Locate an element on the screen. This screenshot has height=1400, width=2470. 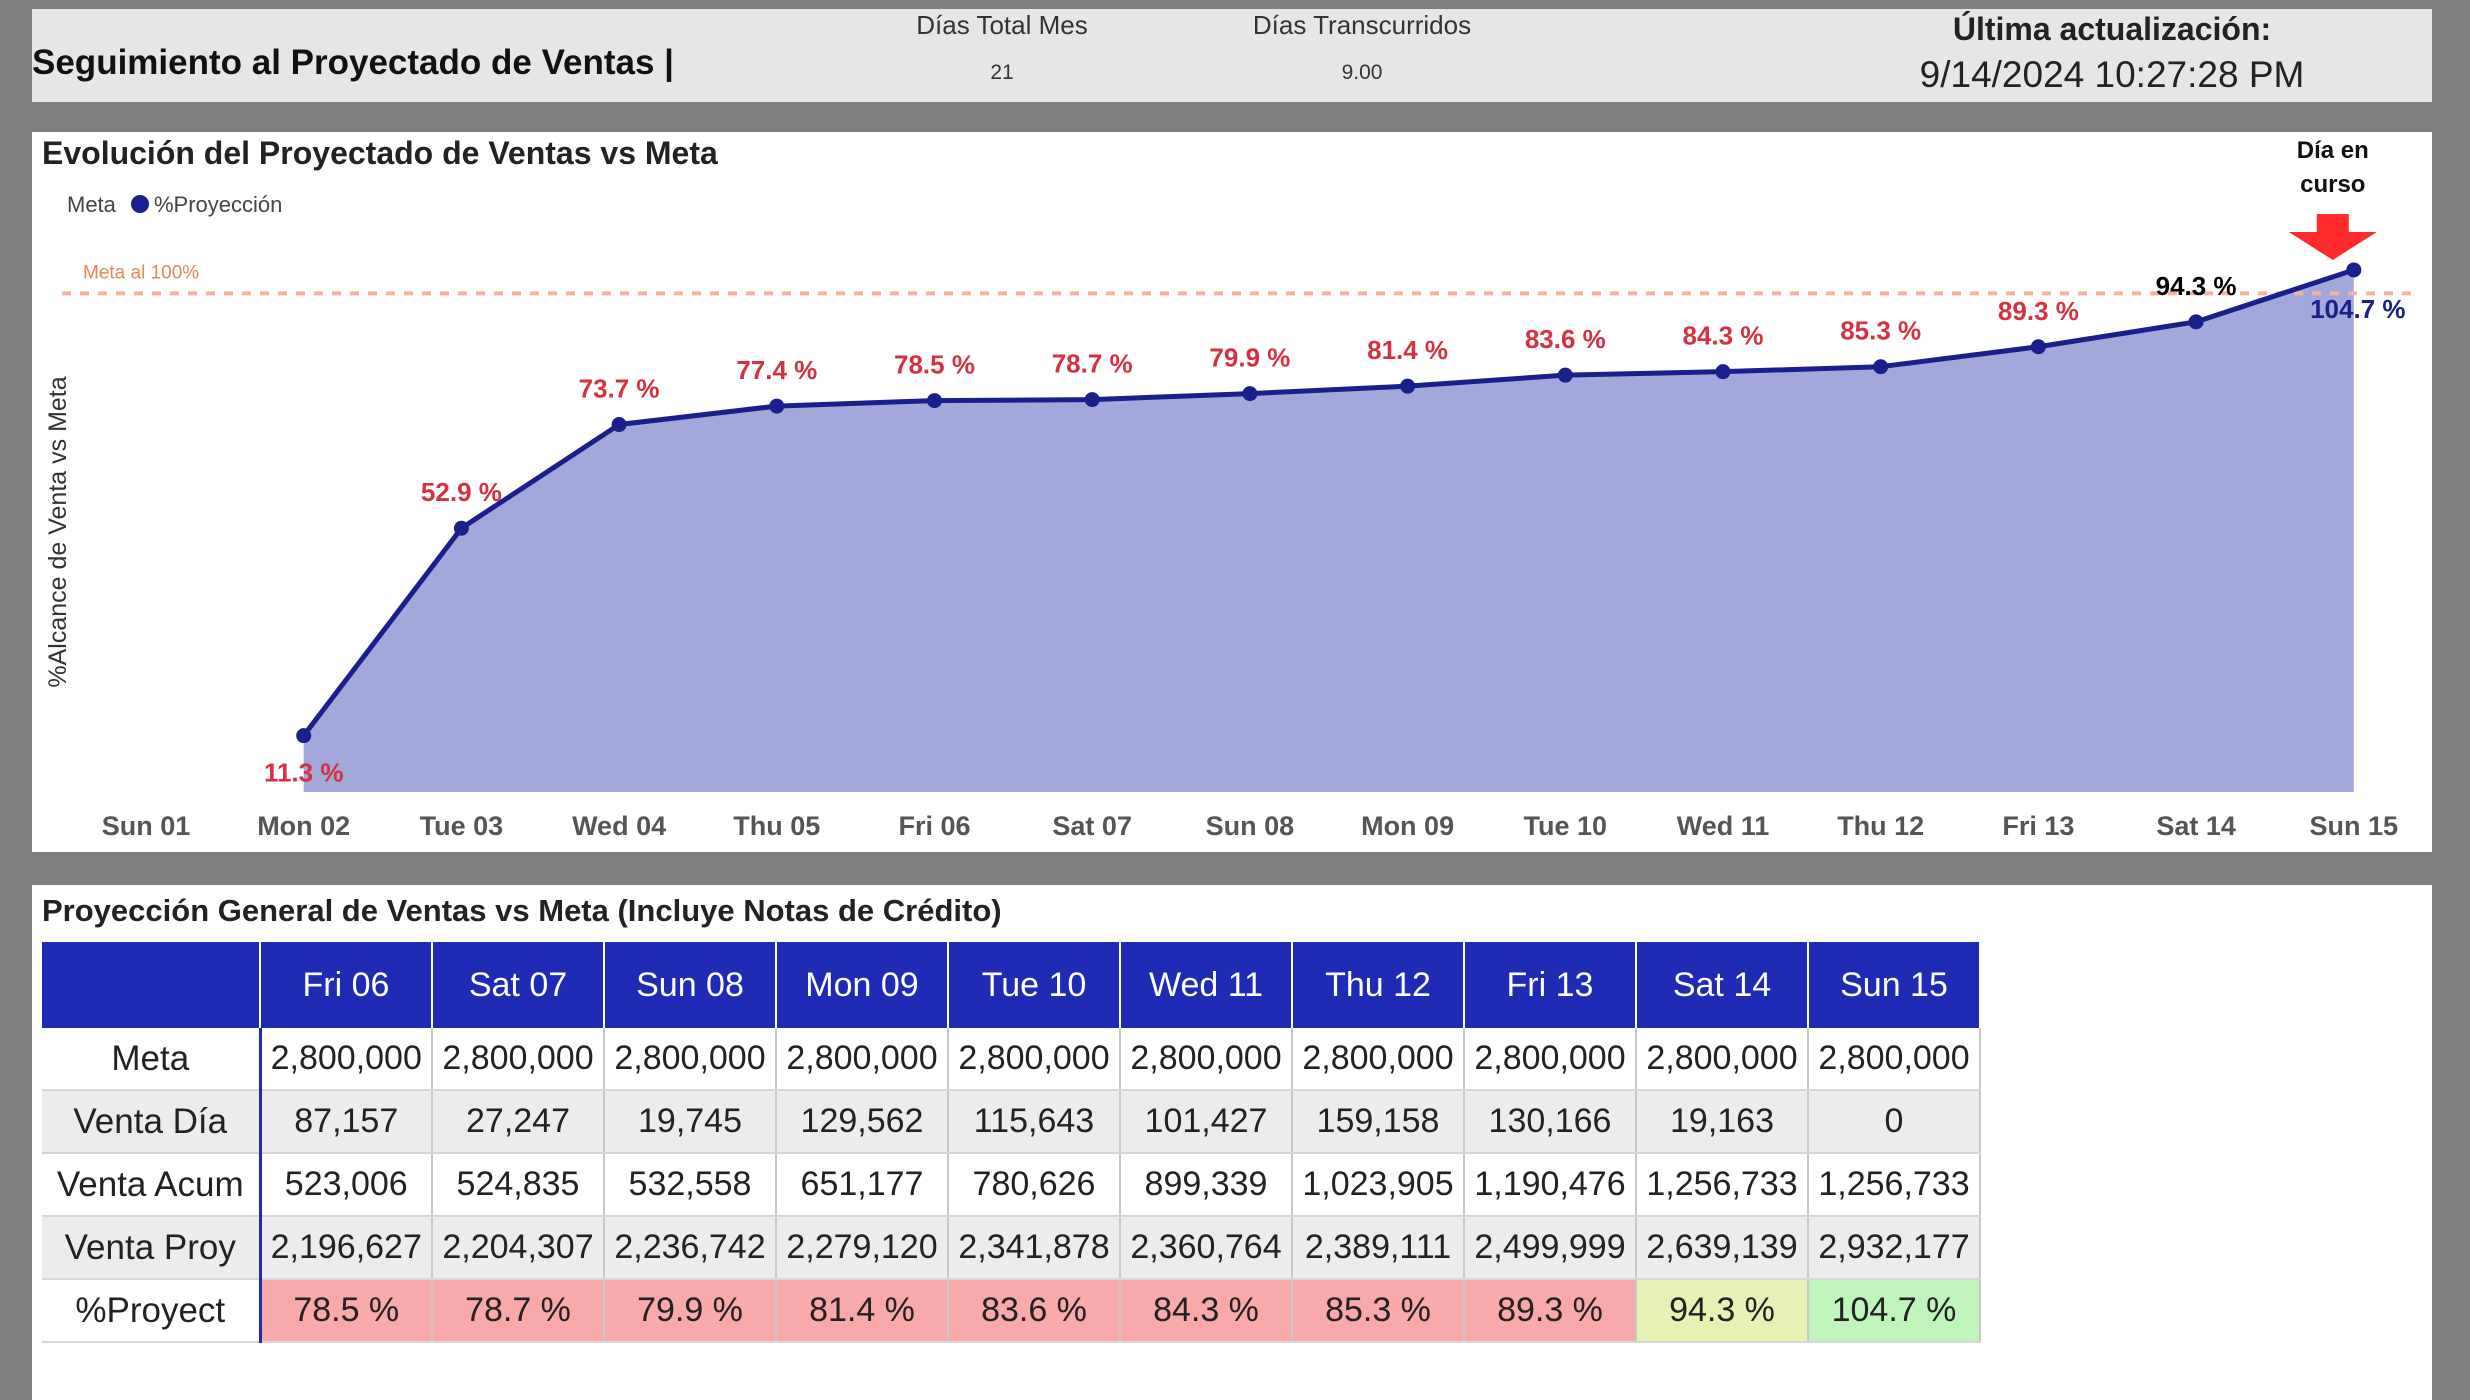
data-label: 81.4 % is located at coordinates (1407, 350).